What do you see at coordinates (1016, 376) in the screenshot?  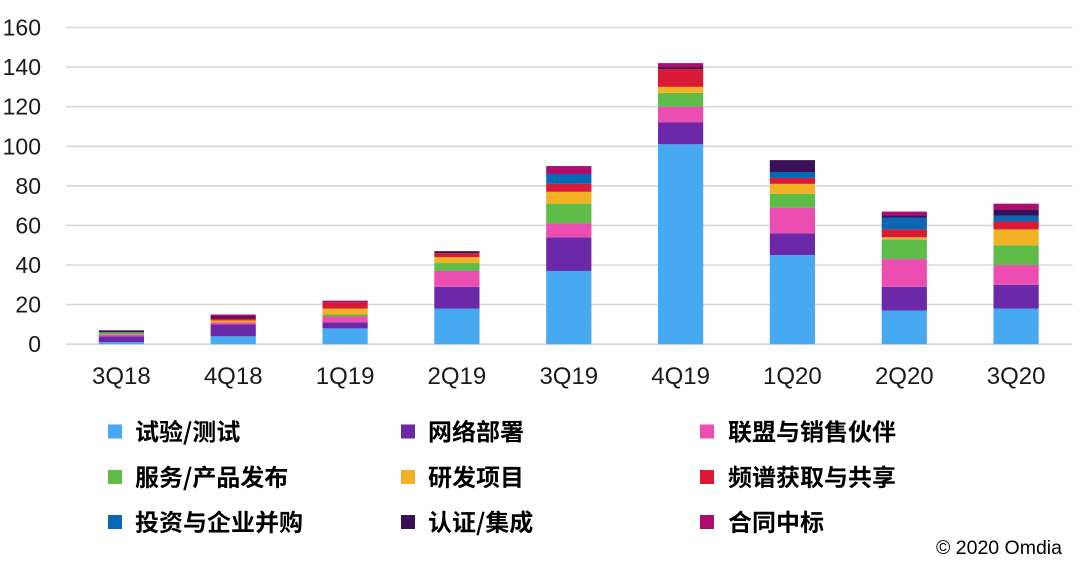 I see `svg-text: 3Q20` at bounding box center [1016, 376].